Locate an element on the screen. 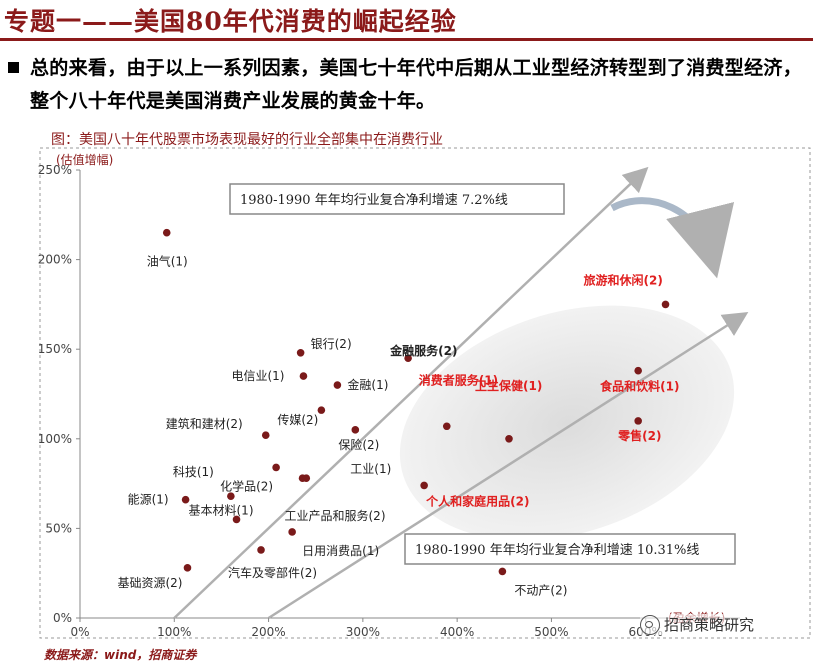 Image resolution: width=813 pixels, height=663 pixels. x-tick-label: 300% is located at coordinates (363, 632).